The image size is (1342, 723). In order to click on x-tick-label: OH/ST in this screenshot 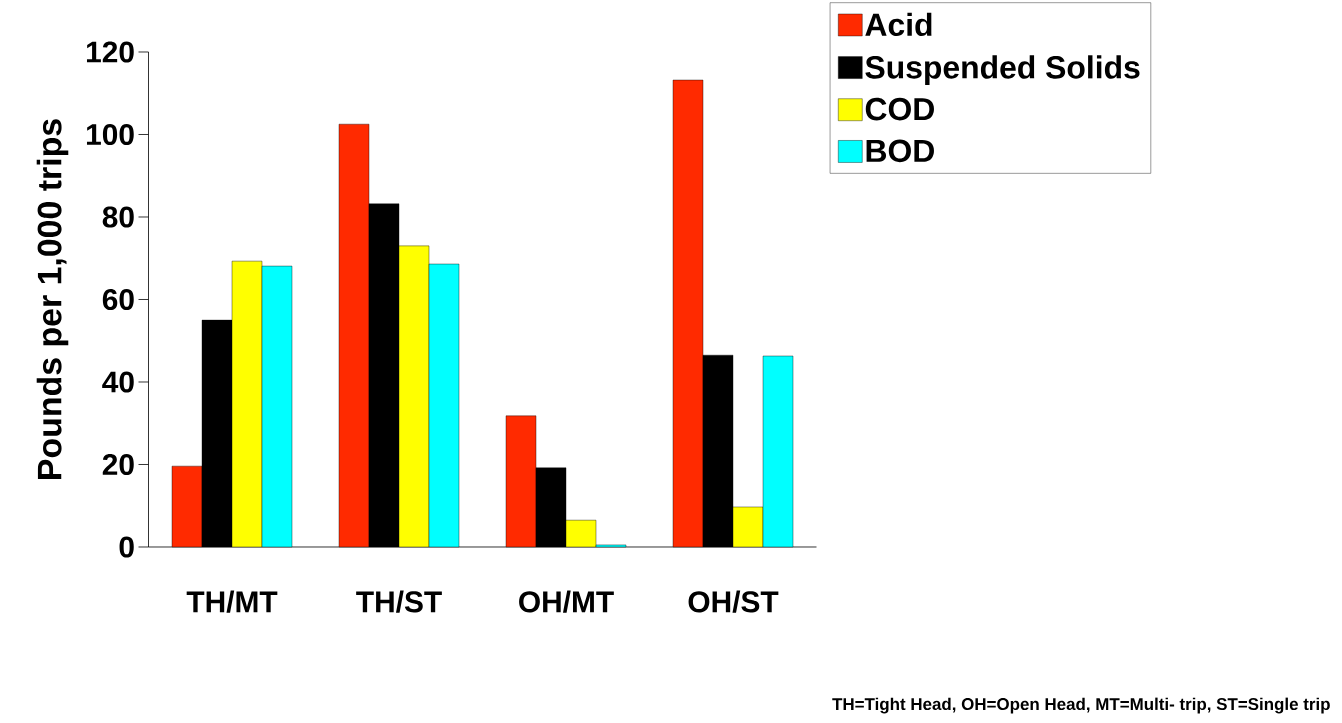, I will do `click(733, 601)`.